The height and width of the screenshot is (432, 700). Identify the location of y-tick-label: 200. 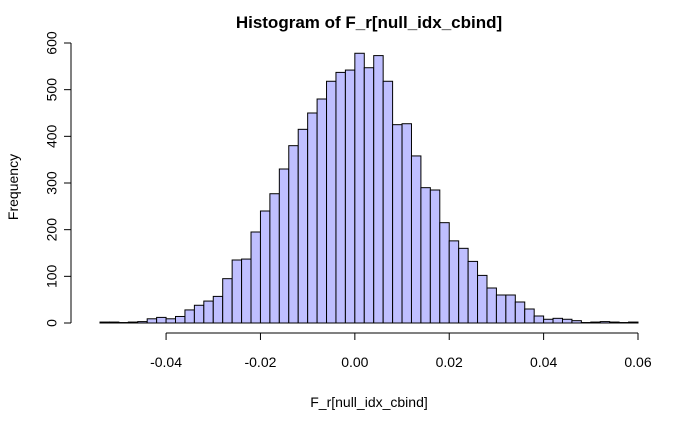
(52, 230).